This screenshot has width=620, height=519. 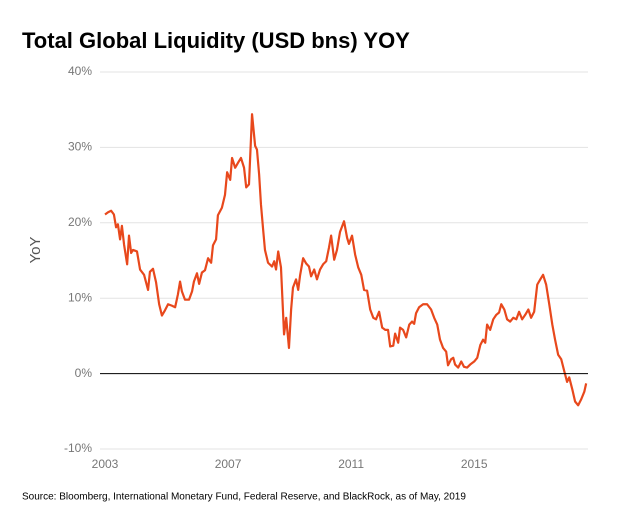 What do you see at coordinates (351, 464) in the screenshot?
I see `x-tick-label: 2011` at bounding box center [351, 464].